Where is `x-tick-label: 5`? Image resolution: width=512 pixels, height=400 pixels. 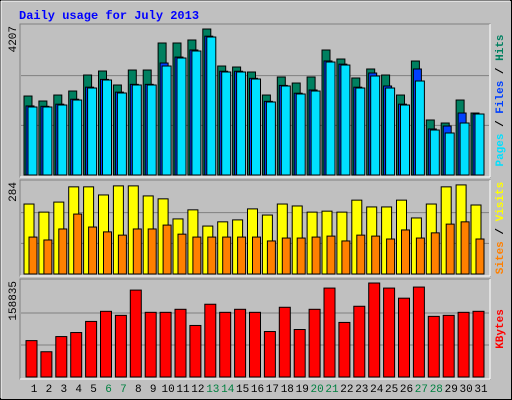 x-tick-label: 5 is located at coordinates (93, 390).